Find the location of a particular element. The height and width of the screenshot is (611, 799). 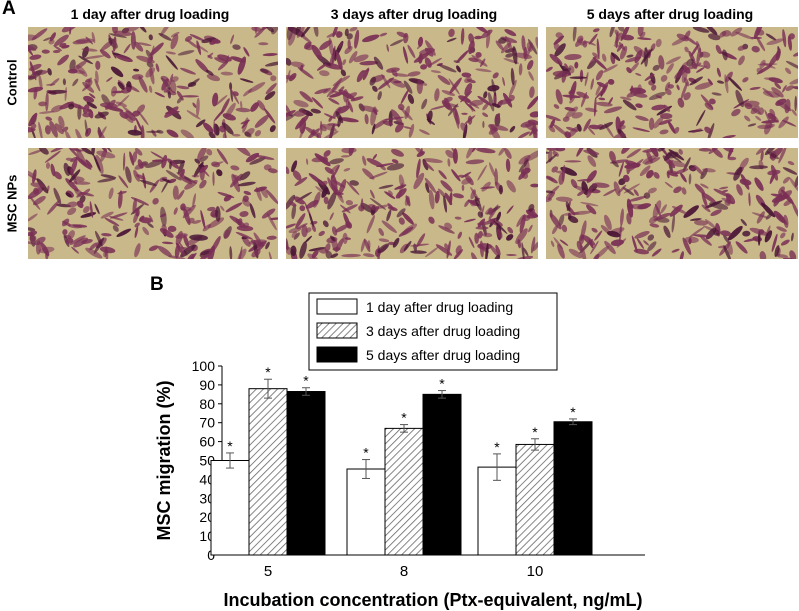

row-label-msc-nps: MSC NPs is located at coordinates (12, 203).